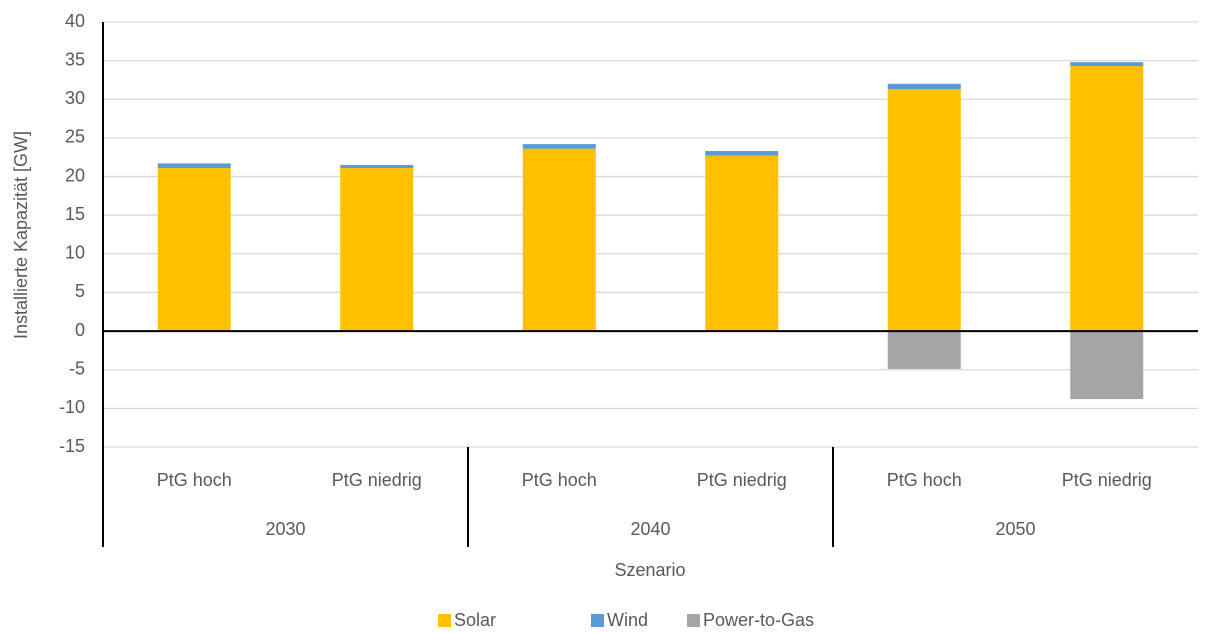  Describe the element at coordinates (72, 407) in the screenshot. I see `y-tick-label: -10` at that location.